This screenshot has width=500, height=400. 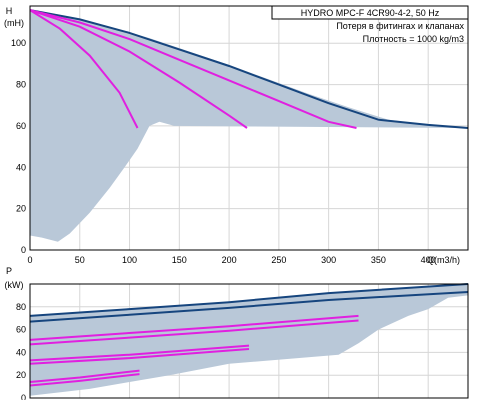 I want to click on h-y-tick-label: 100, so click(x=18, y=43).